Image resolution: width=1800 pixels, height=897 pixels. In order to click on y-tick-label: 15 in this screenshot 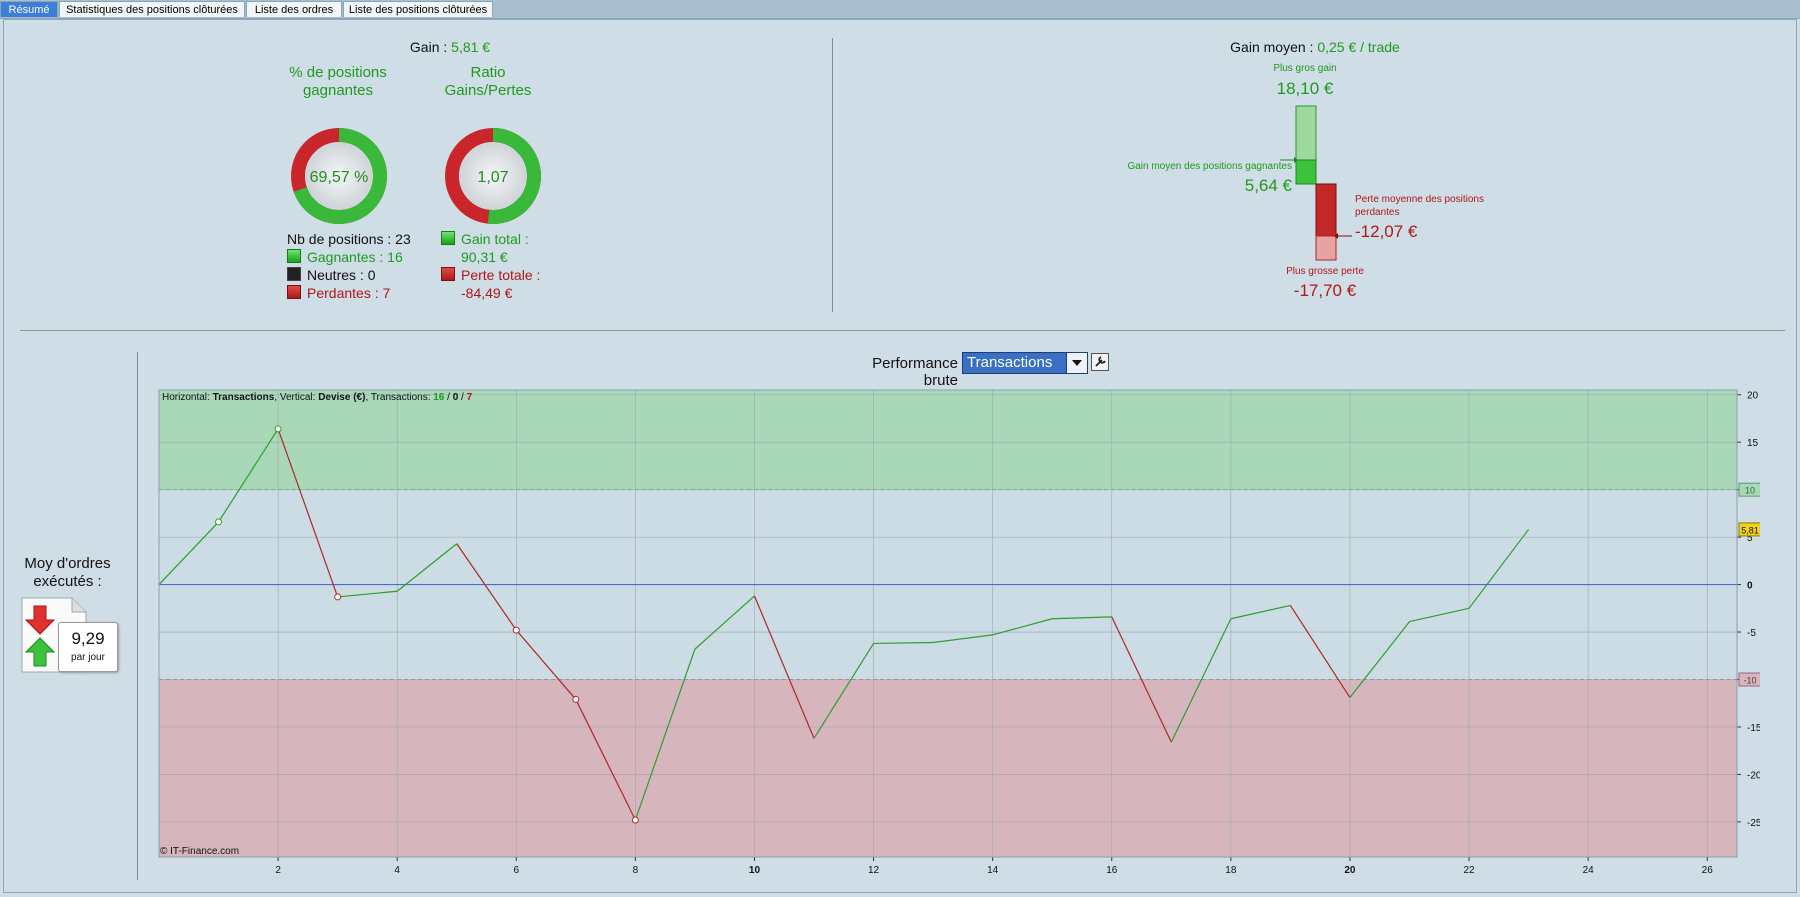, I will do `click(1753, 443)`.